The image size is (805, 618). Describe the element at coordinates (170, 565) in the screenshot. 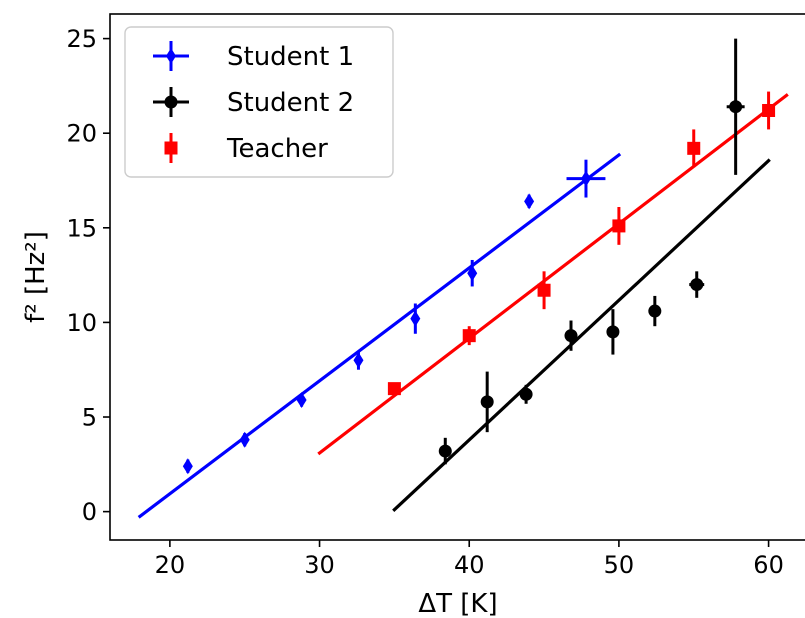

I see `x-tick-label: 20` at that location.